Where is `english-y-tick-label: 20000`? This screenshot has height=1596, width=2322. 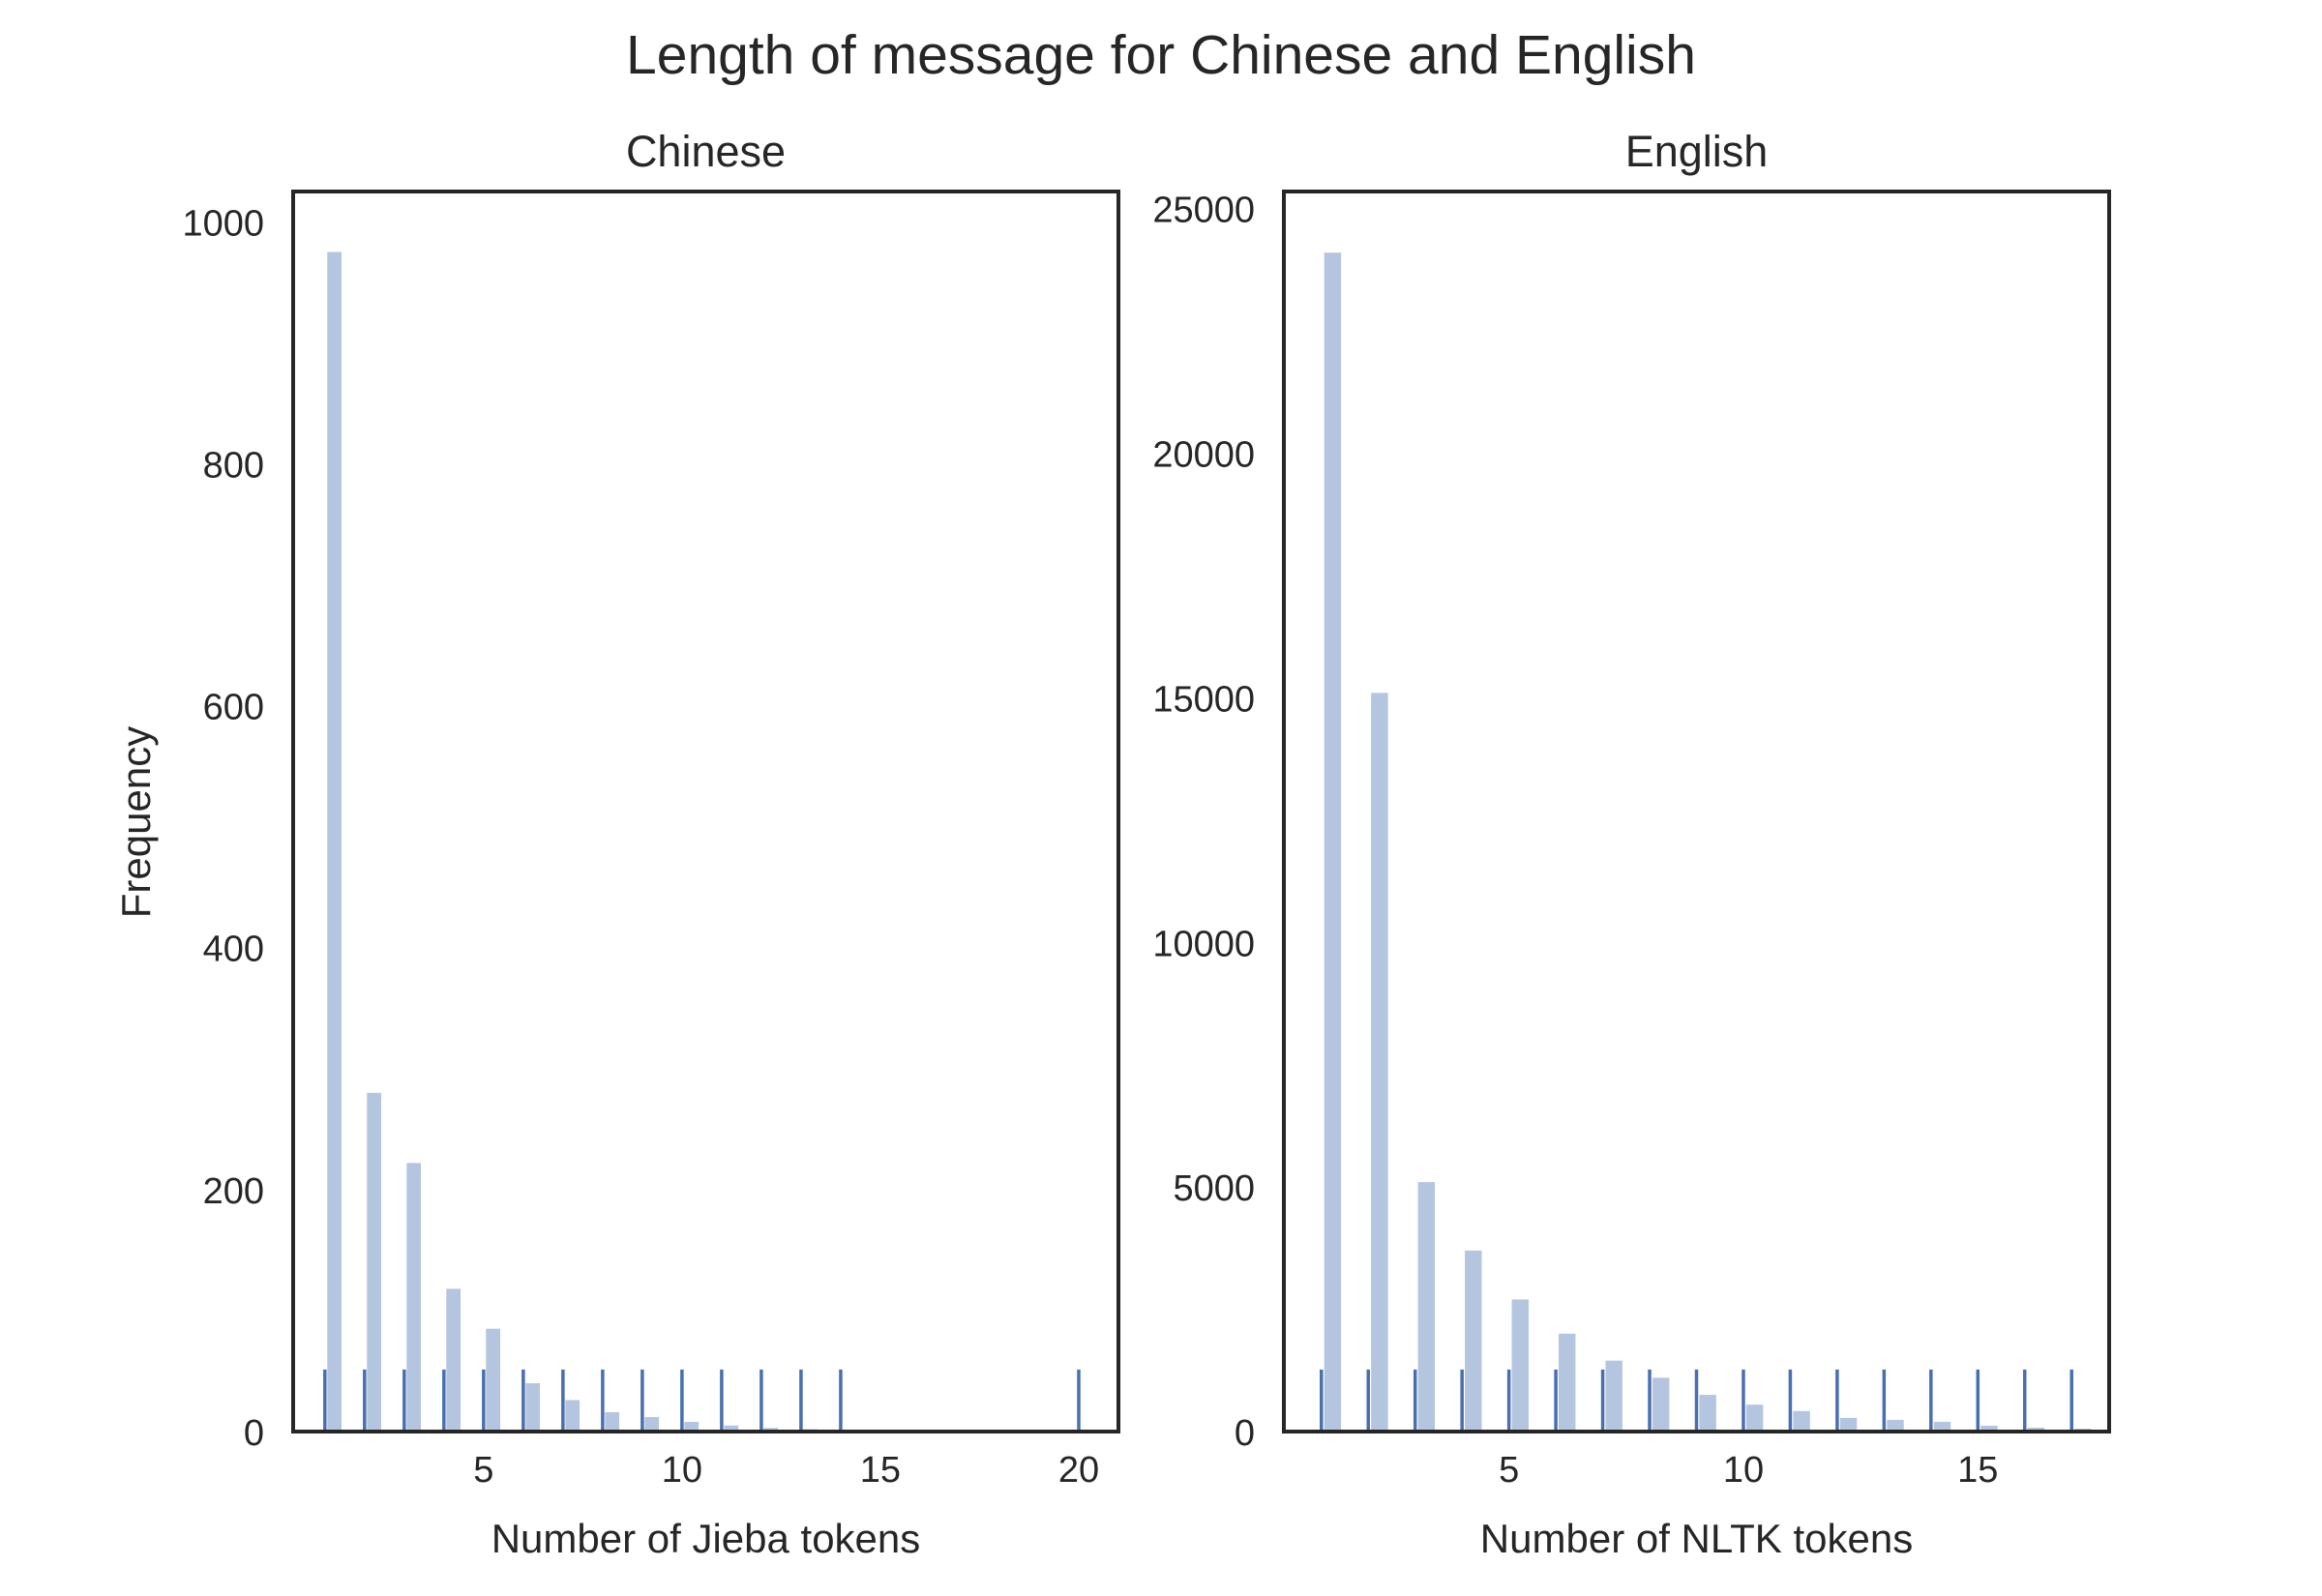
english-y-tick-label: 20000 is located at coordinates (1203, 455).